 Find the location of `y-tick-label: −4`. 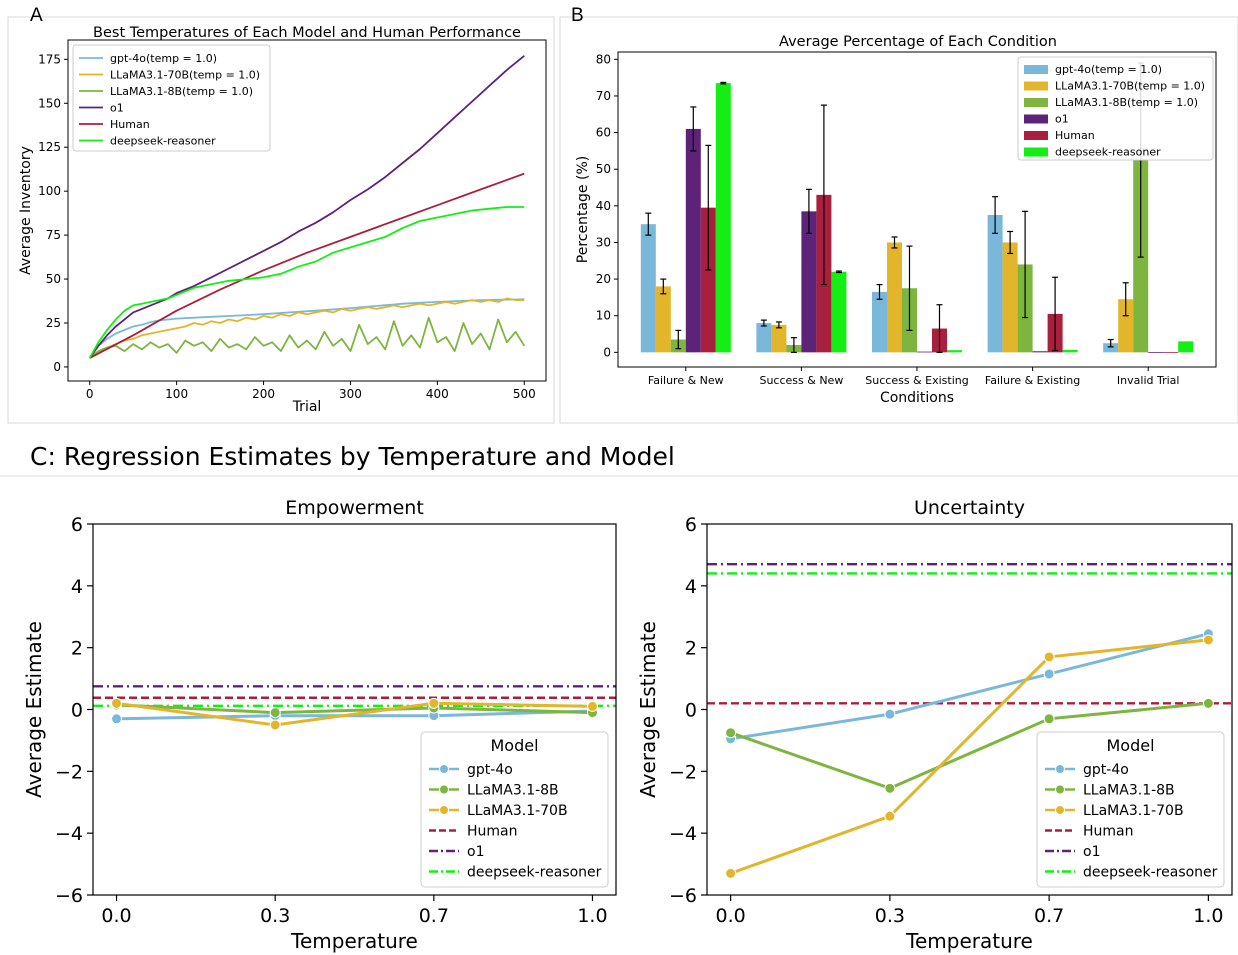

y-tick-label: −4 is located at coordinates (683, 834).